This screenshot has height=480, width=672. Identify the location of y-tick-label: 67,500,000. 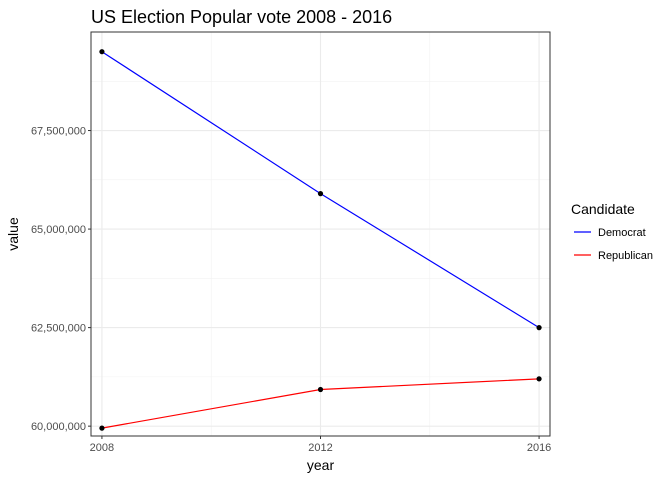
(58, 132).